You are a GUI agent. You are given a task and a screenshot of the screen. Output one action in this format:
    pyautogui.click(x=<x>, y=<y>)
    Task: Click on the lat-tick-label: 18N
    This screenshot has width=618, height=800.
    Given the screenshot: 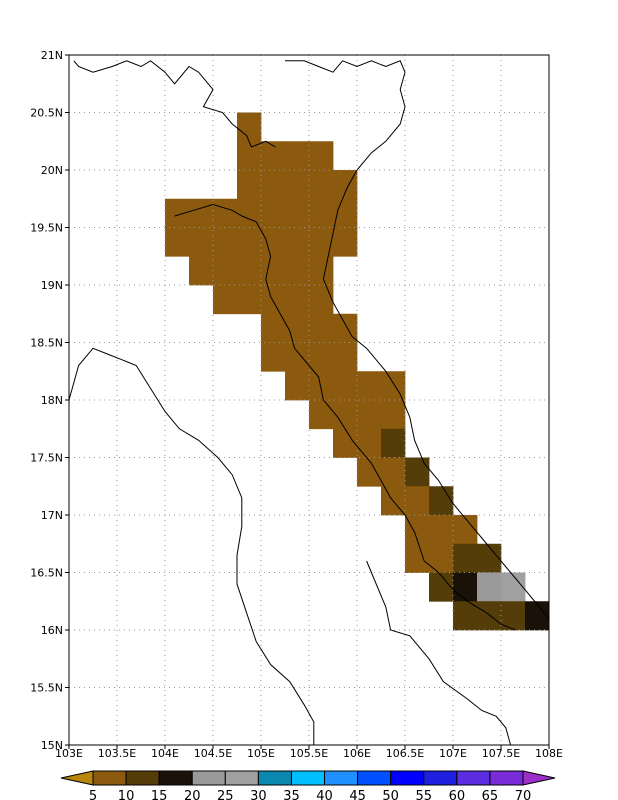 What is the action you would take?
    pyautogui.click(x=52, y=400)
    